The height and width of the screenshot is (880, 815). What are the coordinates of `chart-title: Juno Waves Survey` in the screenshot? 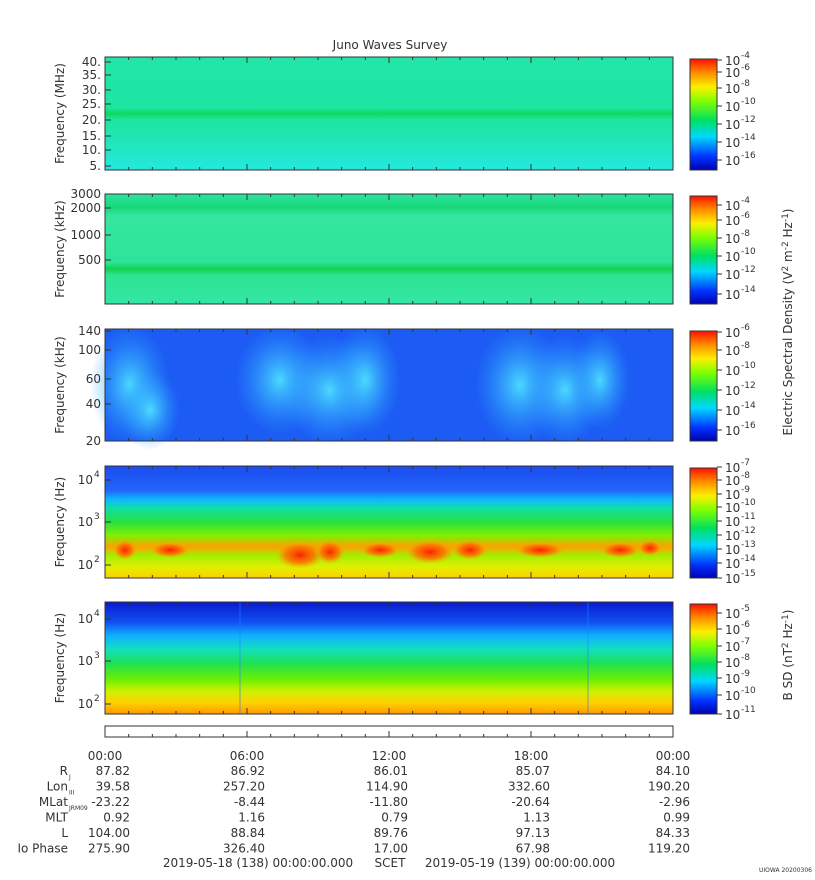 It's located at (390, 45).